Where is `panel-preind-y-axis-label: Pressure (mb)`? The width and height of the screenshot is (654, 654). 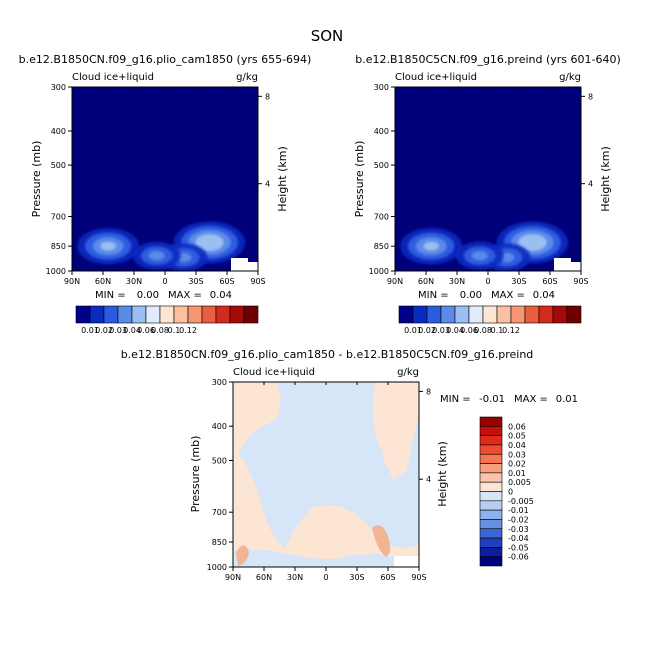 panel-preind-y-axis-label: Pressure (mb) is located at coordinates (359, 179).